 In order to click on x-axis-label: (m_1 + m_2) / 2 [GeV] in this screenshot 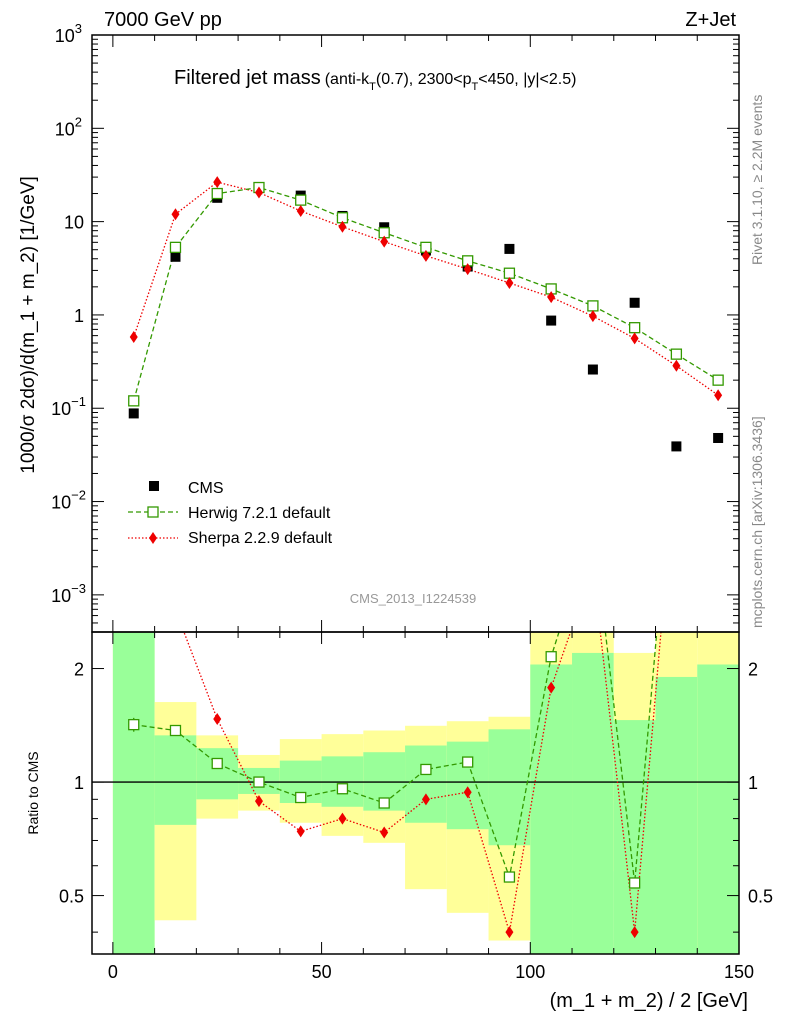, I will do `click(649, 1001)`.